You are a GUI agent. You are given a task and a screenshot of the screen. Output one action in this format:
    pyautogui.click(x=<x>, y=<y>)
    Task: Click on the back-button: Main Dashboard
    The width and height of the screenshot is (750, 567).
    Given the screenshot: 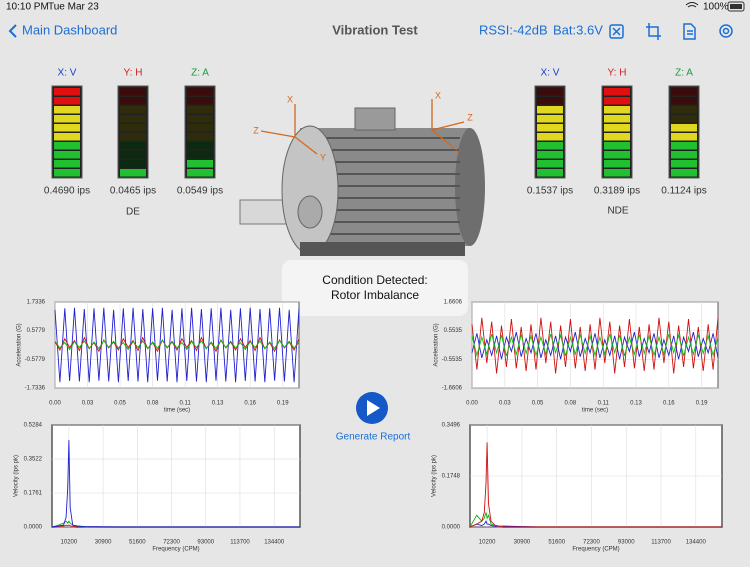 What is the action you would take?
    pyautogui.click(x=69, y=29)
    